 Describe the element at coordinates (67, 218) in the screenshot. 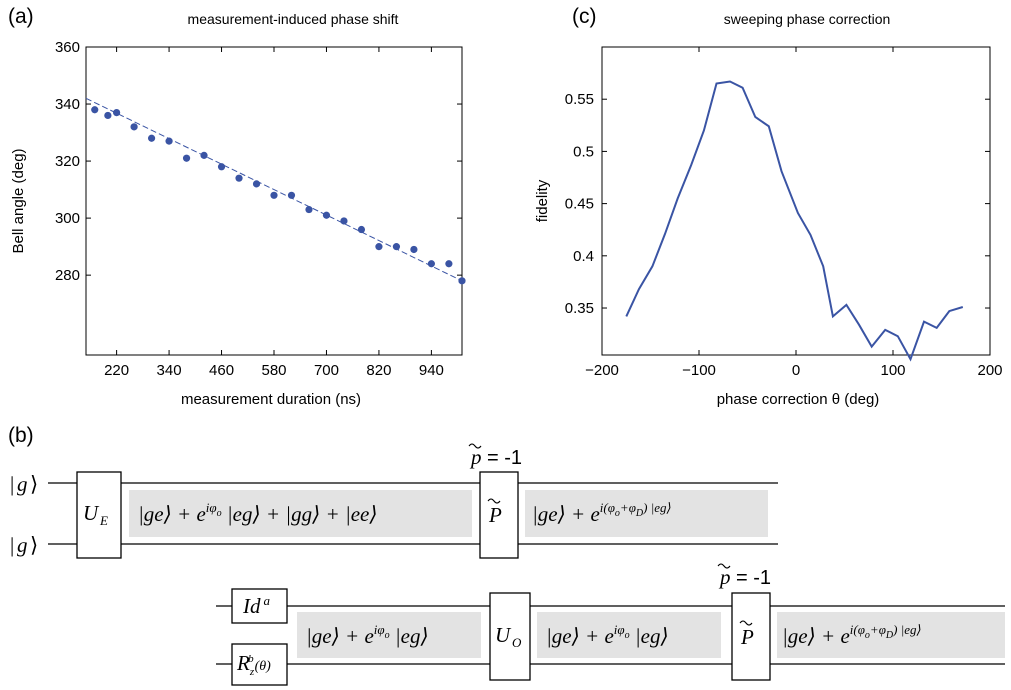

I see `a-ytick-label: 300` at that location.